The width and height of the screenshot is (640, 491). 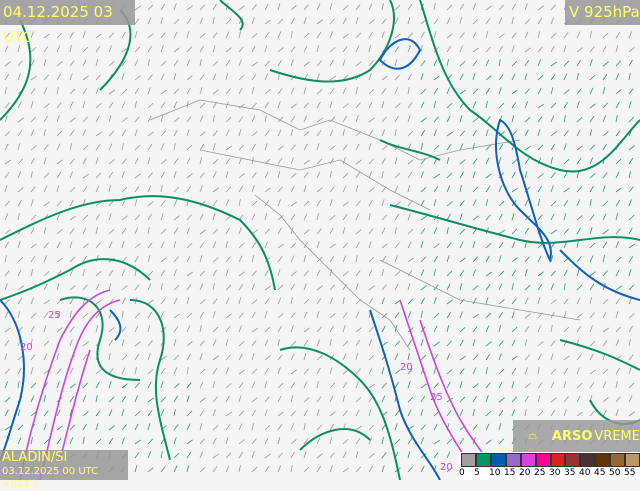 I want to click on color-legend: 0 5 10 15 20 25 30 35 40 45 50 55, so click(x=549, y=466).